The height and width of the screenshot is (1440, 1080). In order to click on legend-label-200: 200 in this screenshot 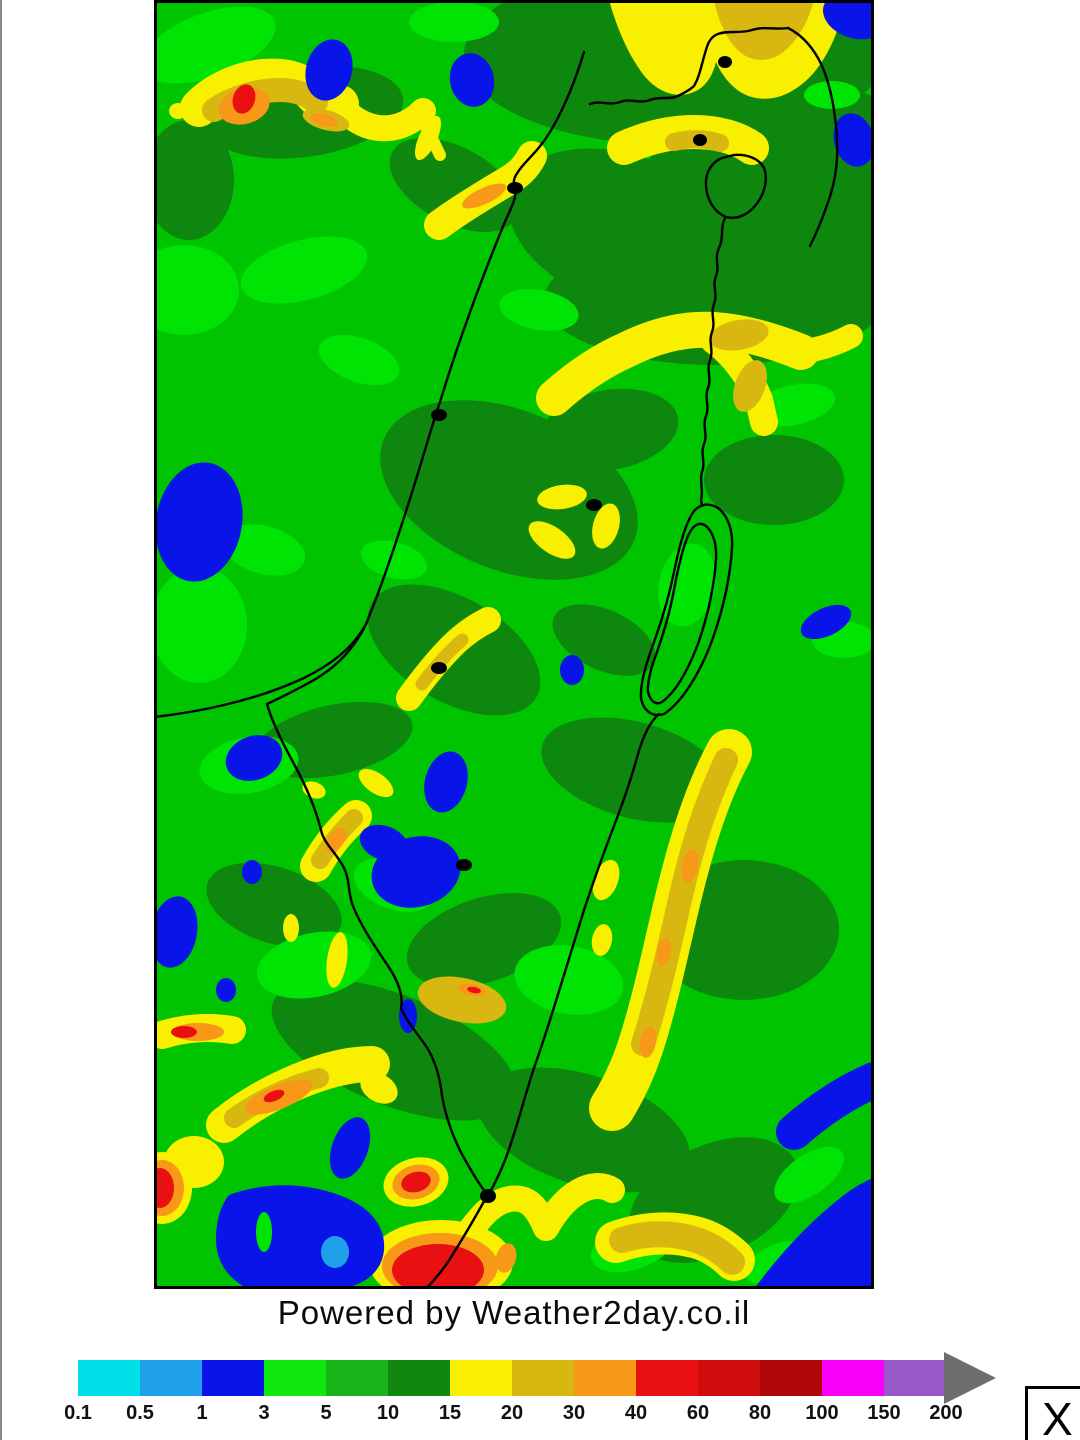, I will do `click(946, 1413)`.